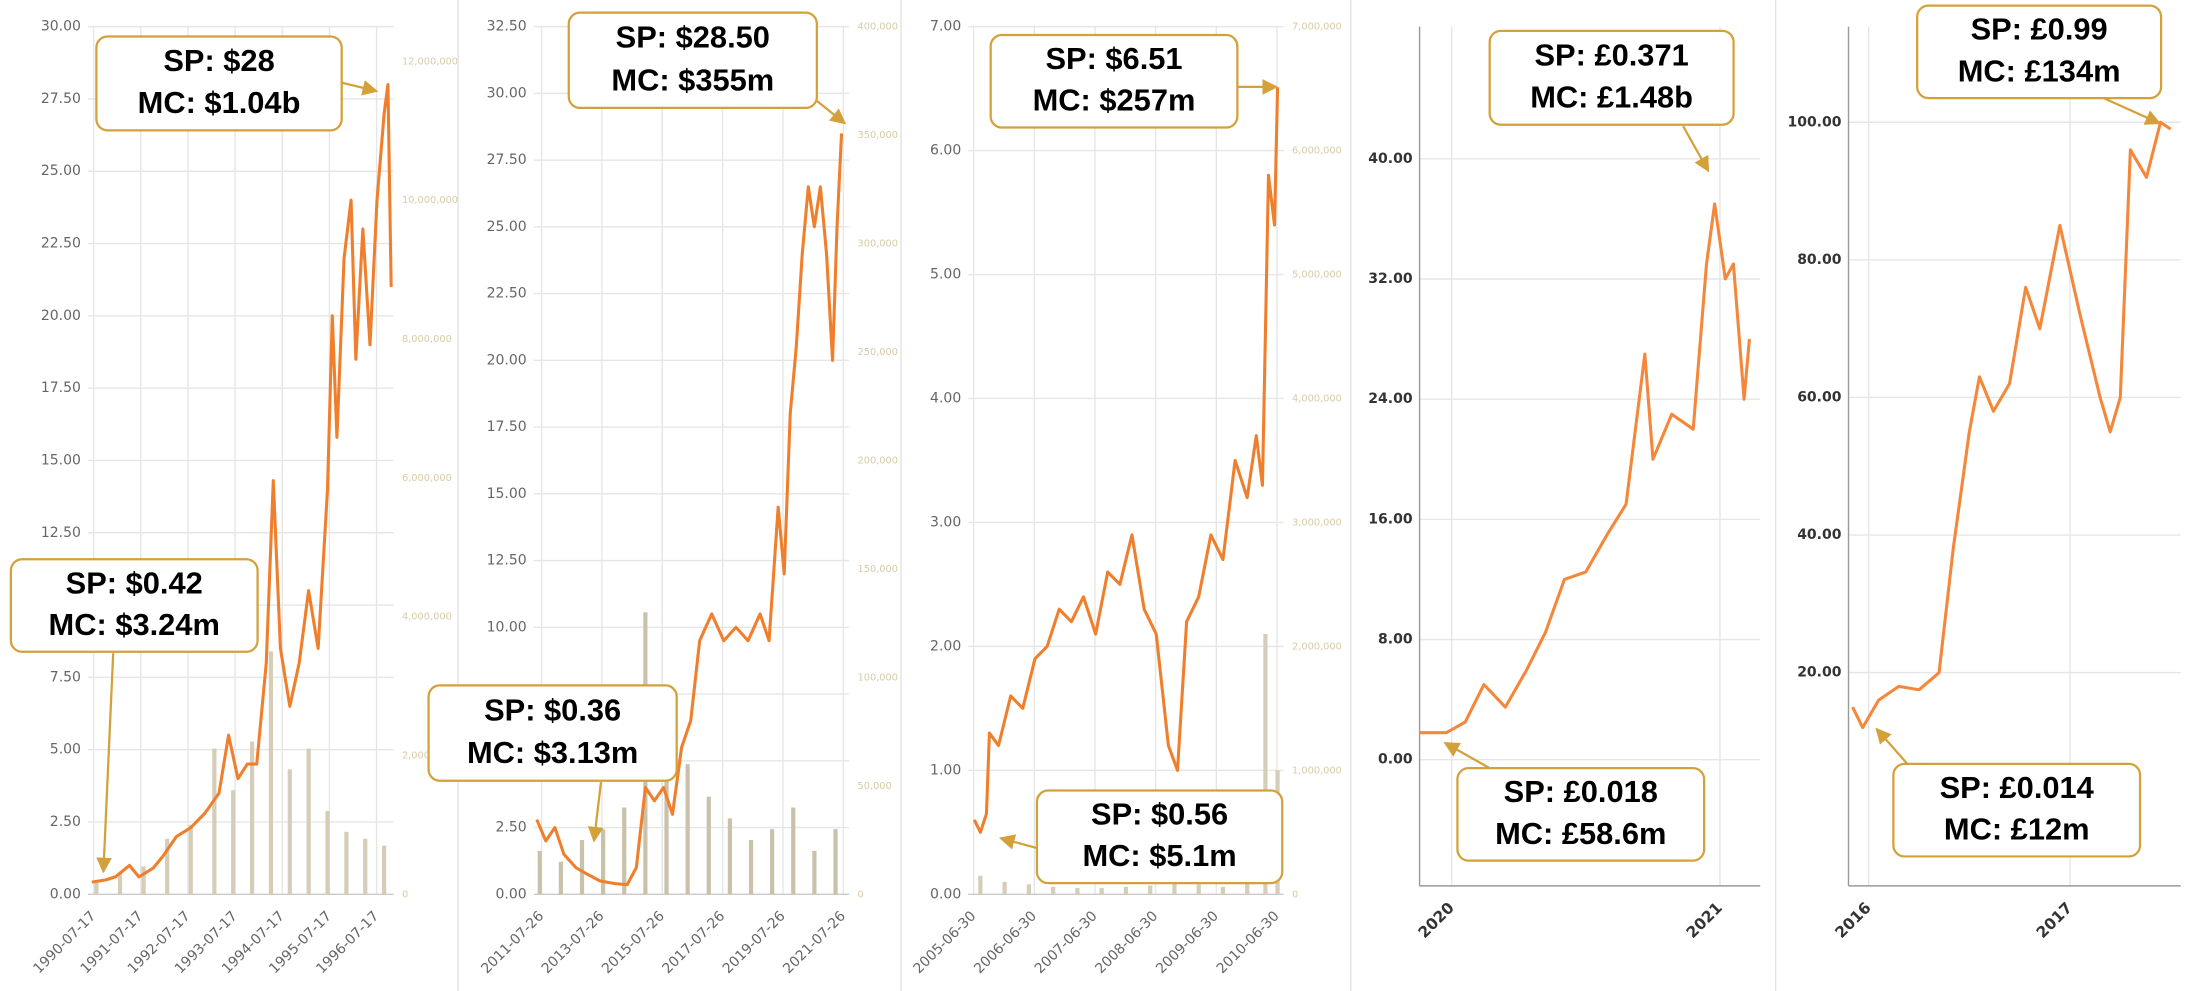 Image resolution: width=2200 pixels, height=991 pixels. Describe the element at coordinates (61, 171) in the screenshot. I see `y-tick-label: 25.00` at that location.